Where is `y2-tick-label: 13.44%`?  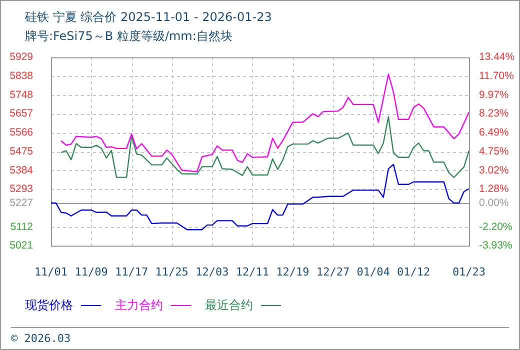
y2-tick-label: 13.44% is located at coordinates (497, 57).